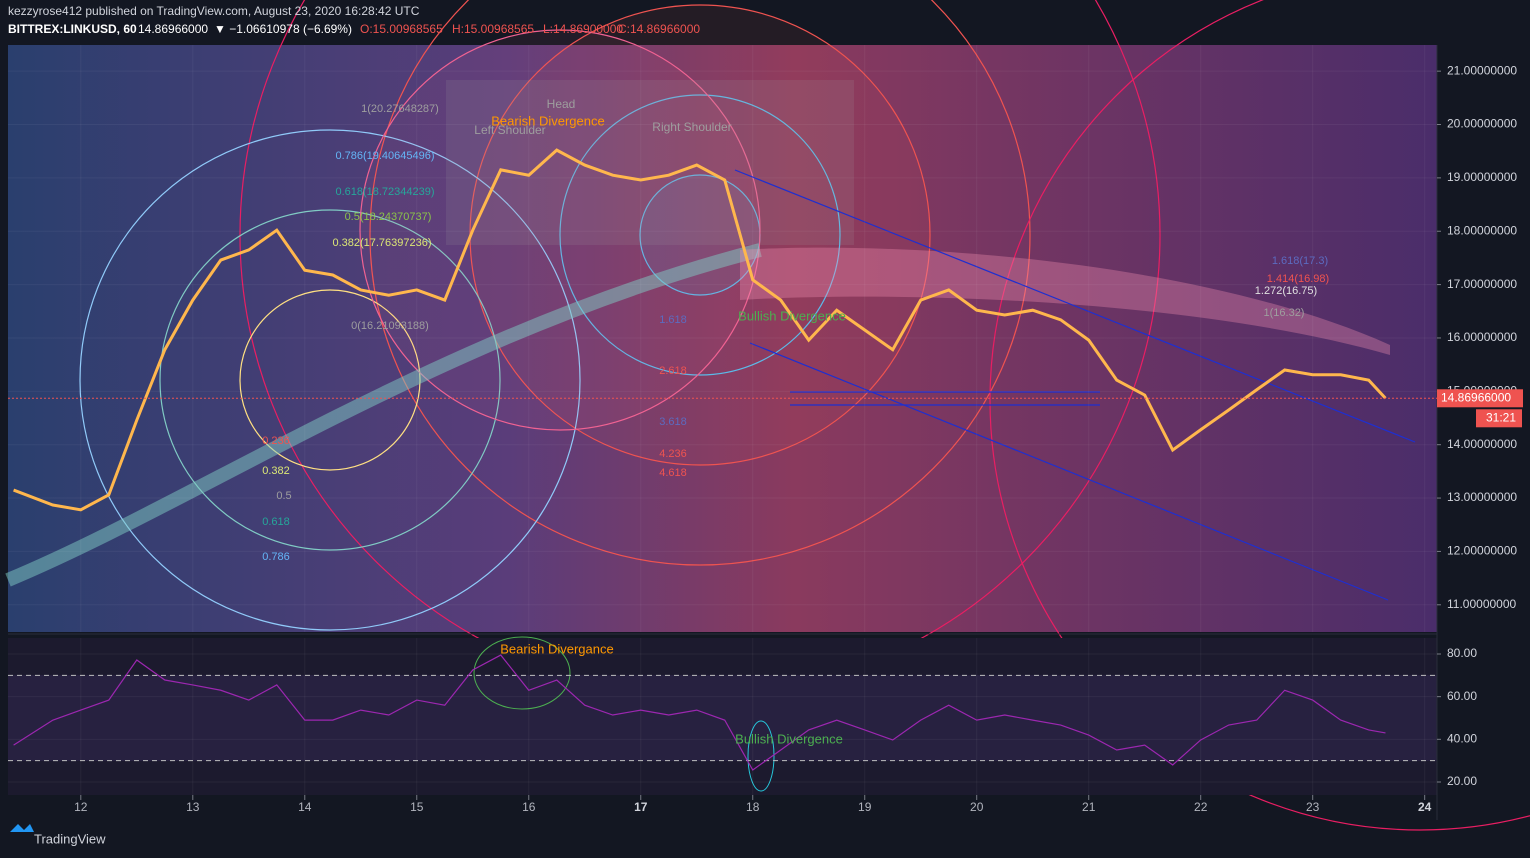 This screenshot has width=1530, height=858. What do you see at coordinates (561, 104) in the screenshot?
I see `annotation: Head` at bounding box center [561, 104].